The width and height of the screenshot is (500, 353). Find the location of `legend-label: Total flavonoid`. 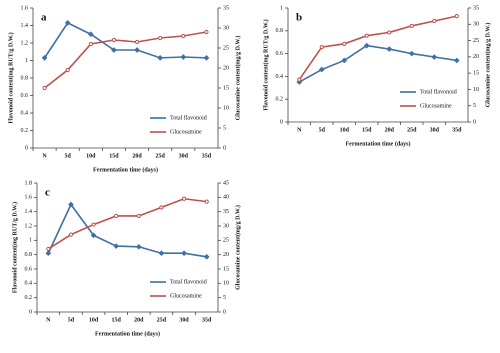

legend-label: Total flavonoid is located at coordinates (188, 281).